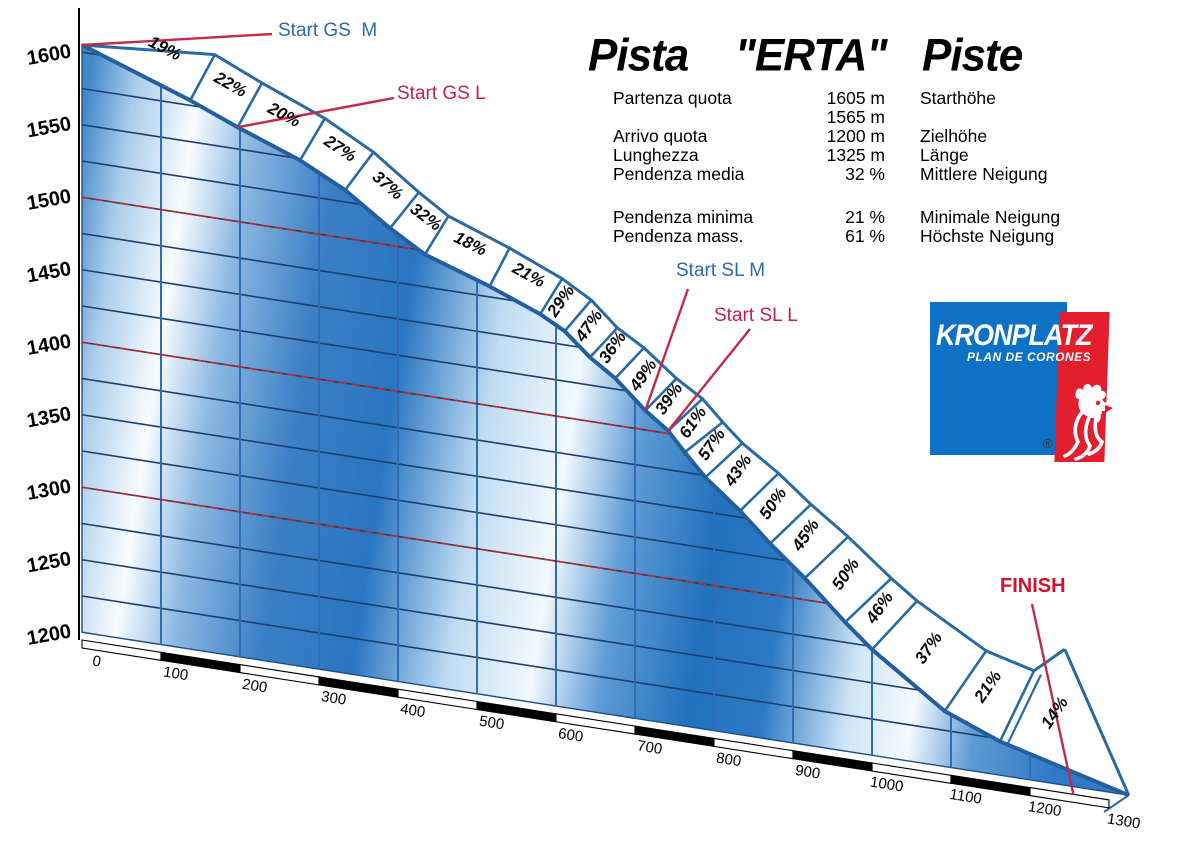 This screenshot has width=1200, height=847. Describe the element at coordinates (672, 98) in the screenshot. I see `info-label-it: Partenza quota` at that location.